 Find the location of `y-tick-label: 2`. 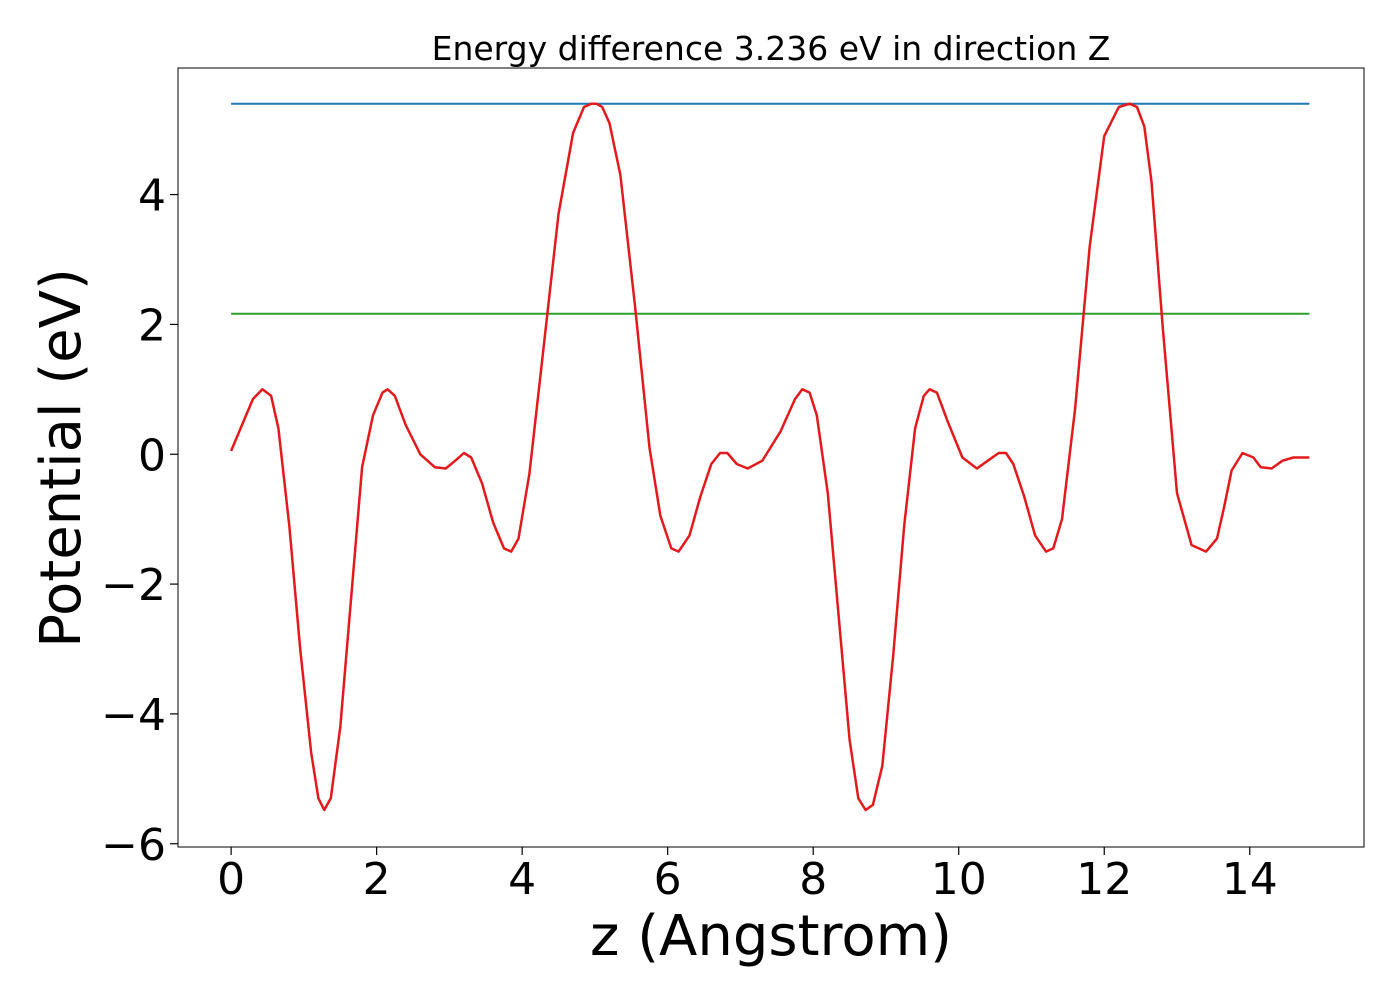

y-tick-label: 2 is located at coordinates (152, 325).